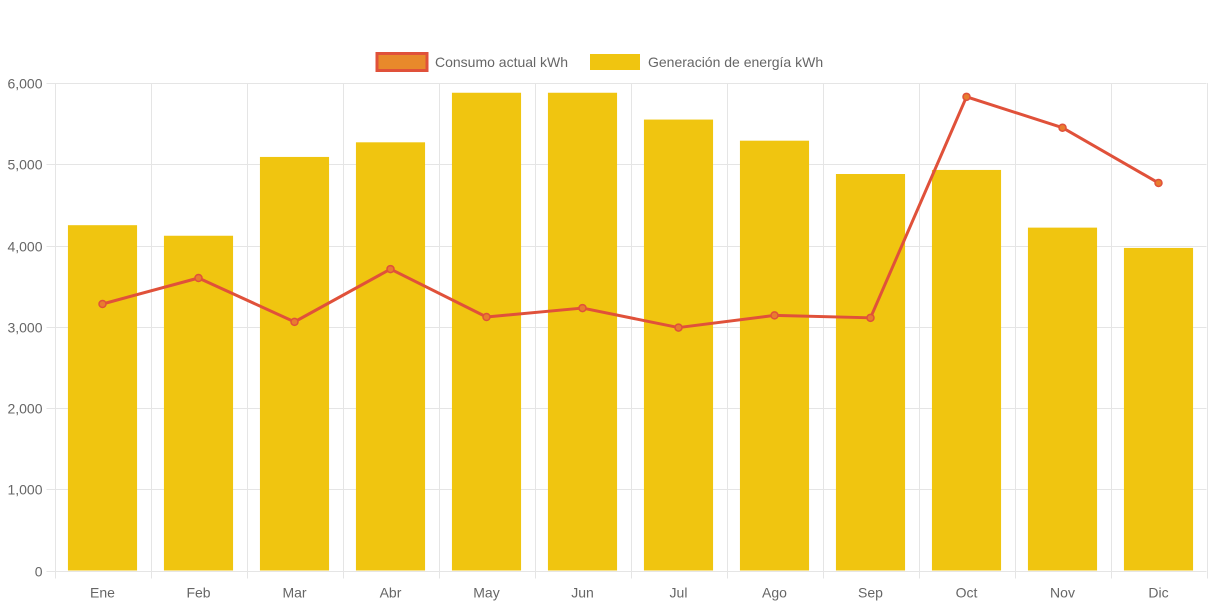 The width and height of the screenshot is (1213, 606). What do you see at coordinates (391, 593) in the screenshot?
I see `x-tick-label-abr: Abr` at bounding box center [391, 593].